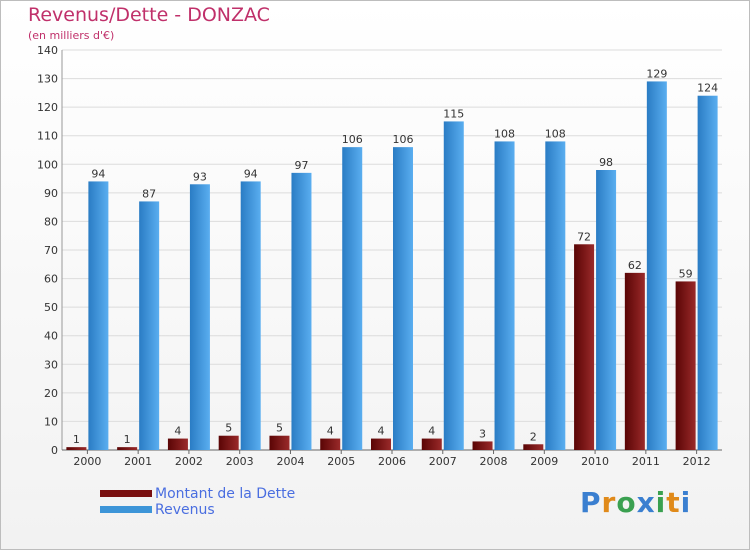 The height and width of the screenshot is (550, 750). Describe the element at coordinates (71, 35) in the screenshot. I see `chart-subtitle: (en milliers d'€)` at that location.